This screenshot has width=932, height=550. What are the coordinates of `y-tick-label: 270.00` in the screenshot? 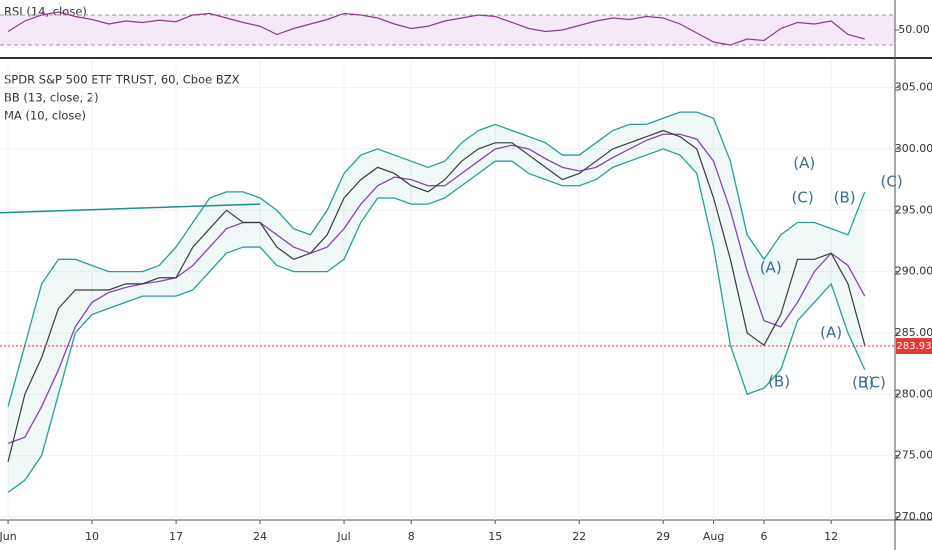 It's located at (913, 516).